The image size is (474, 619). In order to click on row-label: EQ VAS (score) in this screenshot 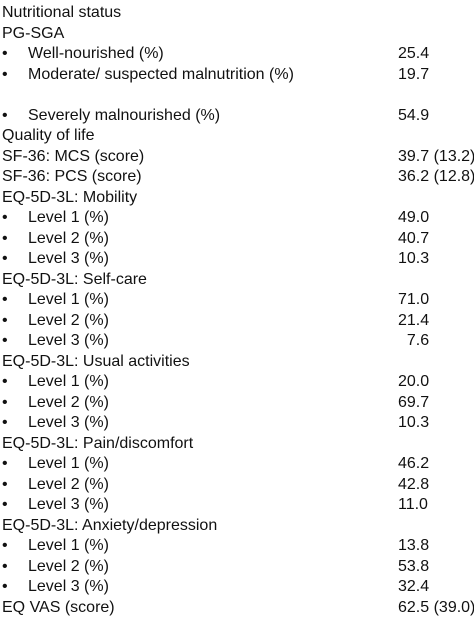, I will do `click(58, 607)`.